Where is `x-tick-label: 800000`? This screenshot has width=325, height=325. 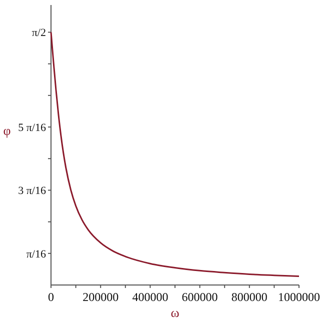
x-tick-label: 800000 is located at coordinates (249, 297).